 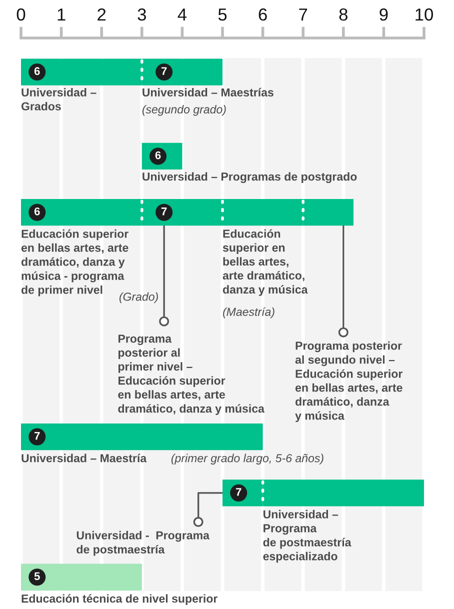 What do you see at coordinates (208, 92) in the screenshot?
I see `annotation: Universidad – Maestrías` at bounding box center [208, 92].